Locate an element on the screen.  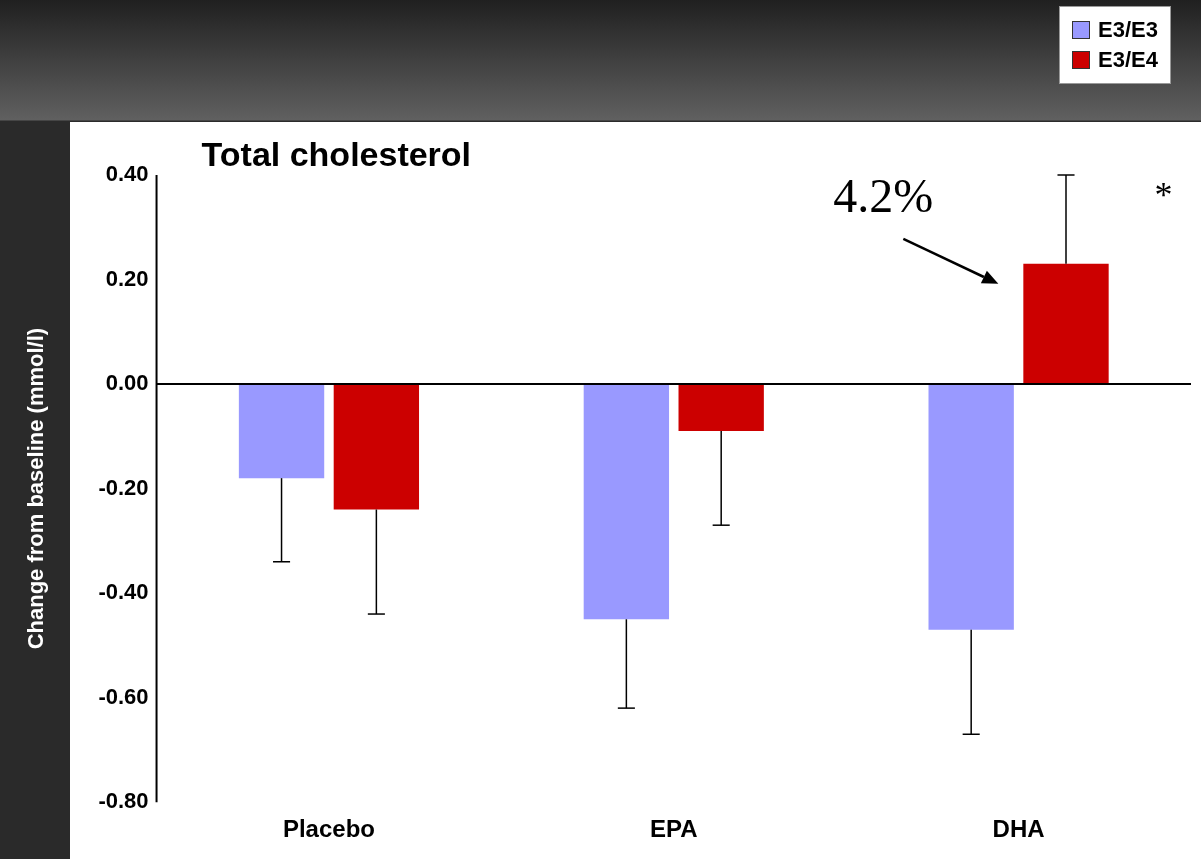
x-tick-label: DHA is located at coordinates (1018, 829).